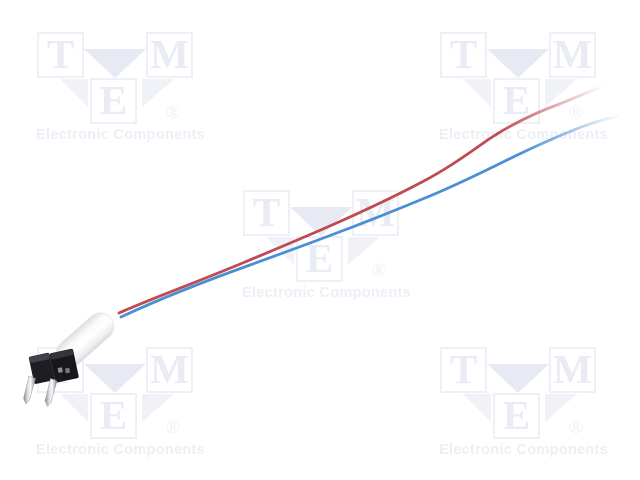  Describe the element at coordinates (39, 358) in the screenshot. I see `housing-block-left-highlight` at that location.